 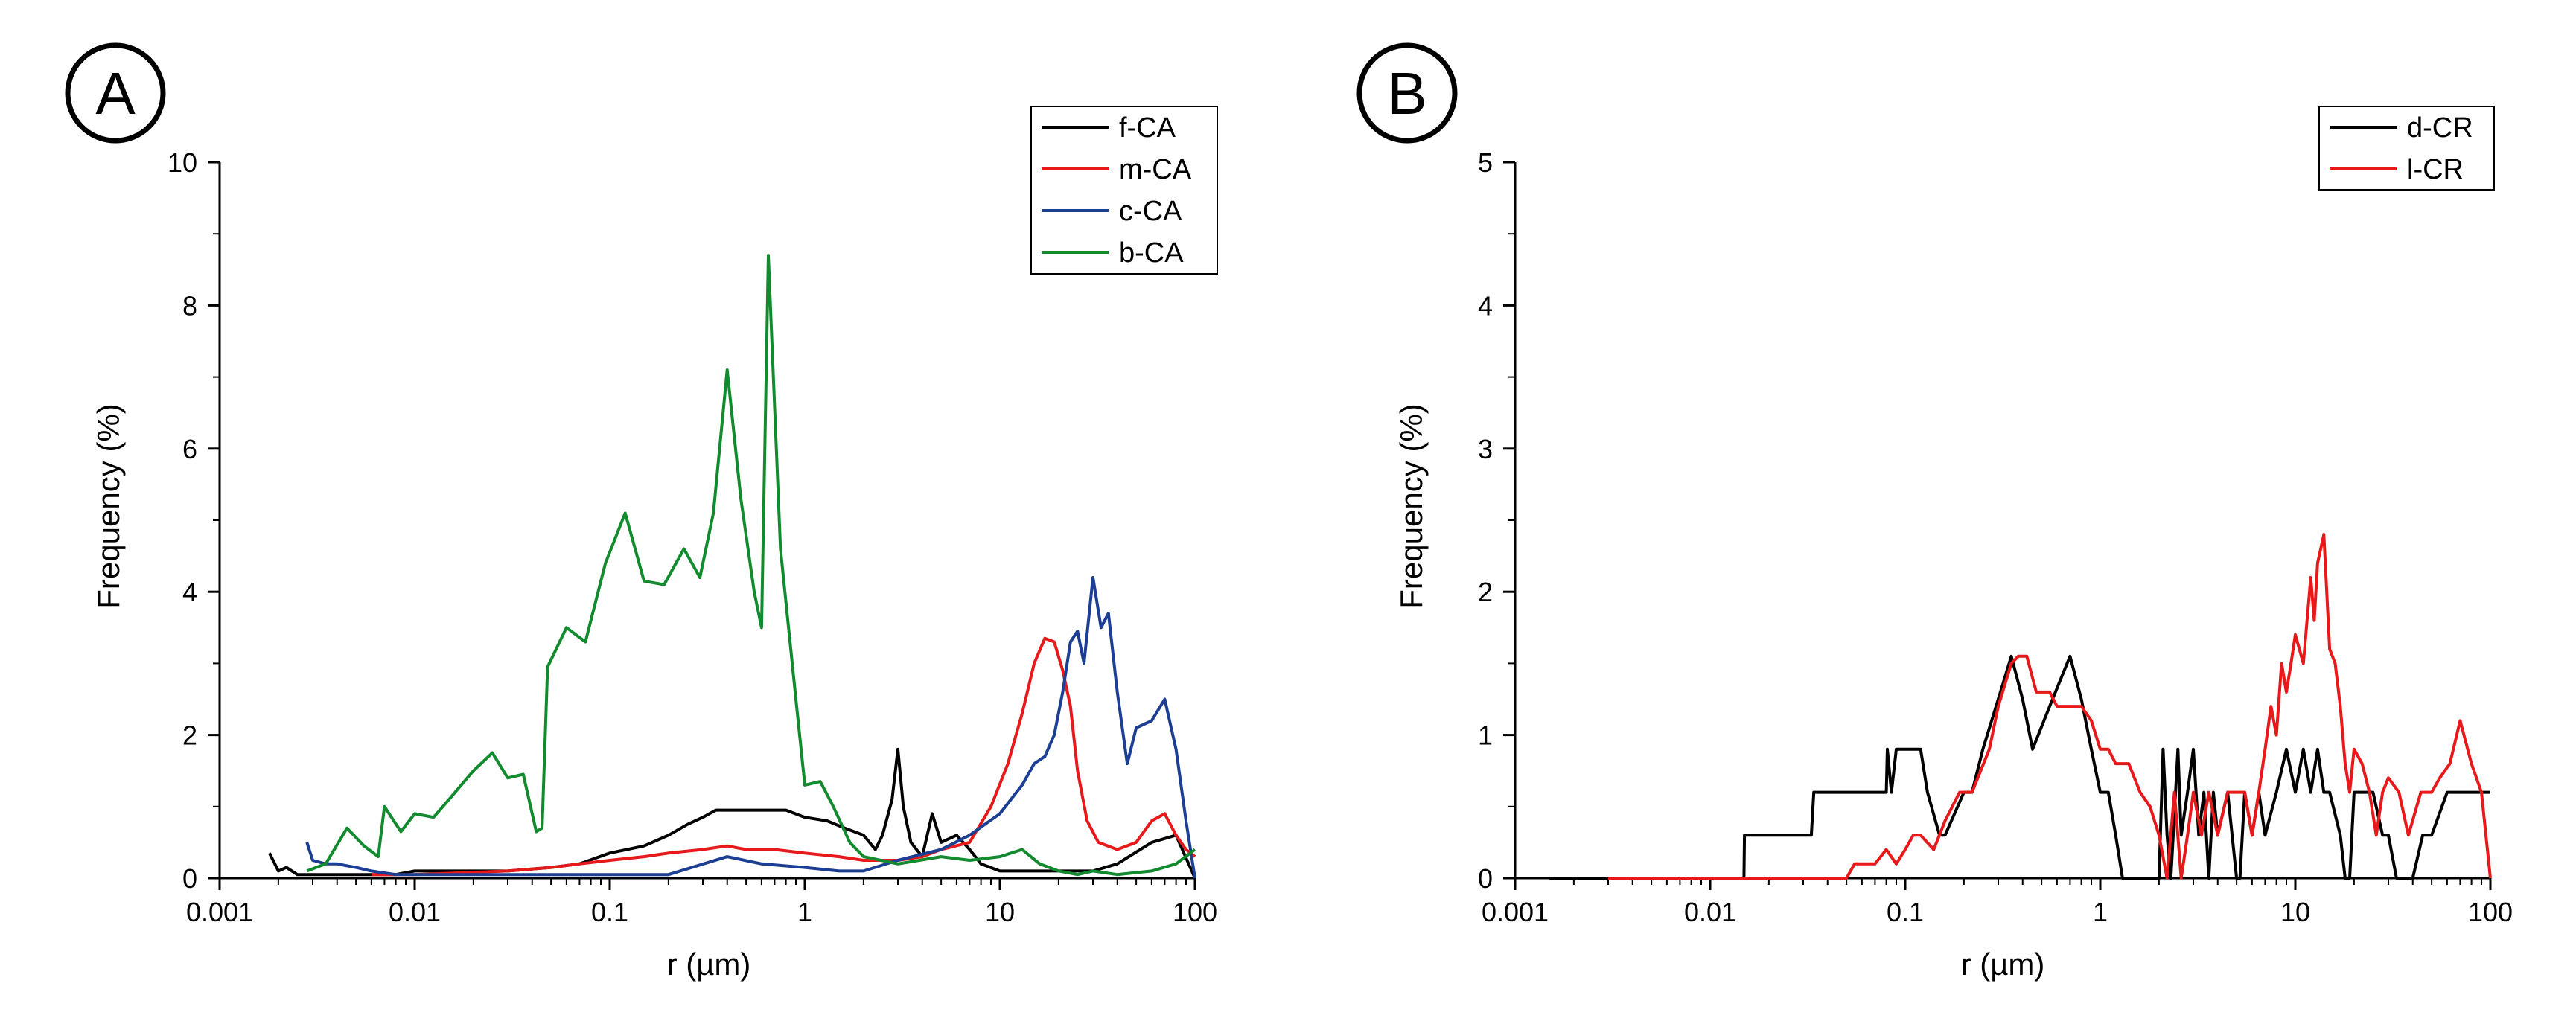 I want to click on x-tick-label-a: 0.001, so click(x=219, y=912).